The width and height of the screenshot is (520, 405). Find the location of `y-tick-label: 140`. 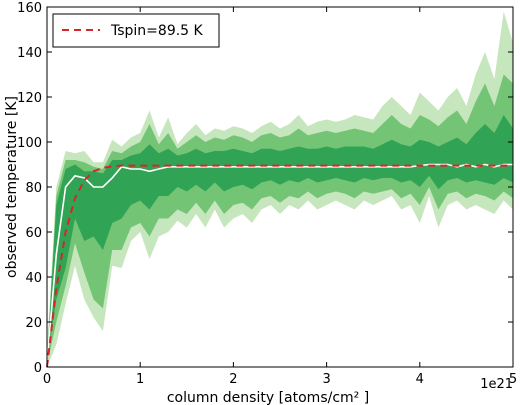

y-tick-label: 140 is located at coordinates (29, 53).